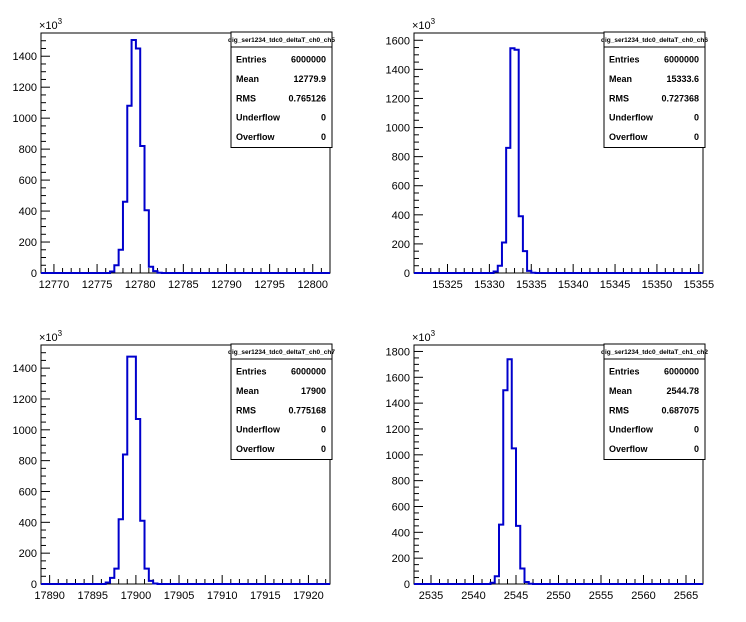 The height and width of the screenshot is (622, 746). What do you see at coordinates (699, 285) in the screenshot?
I see `x-tick-label: 15355` at bounding box center [699, 285].